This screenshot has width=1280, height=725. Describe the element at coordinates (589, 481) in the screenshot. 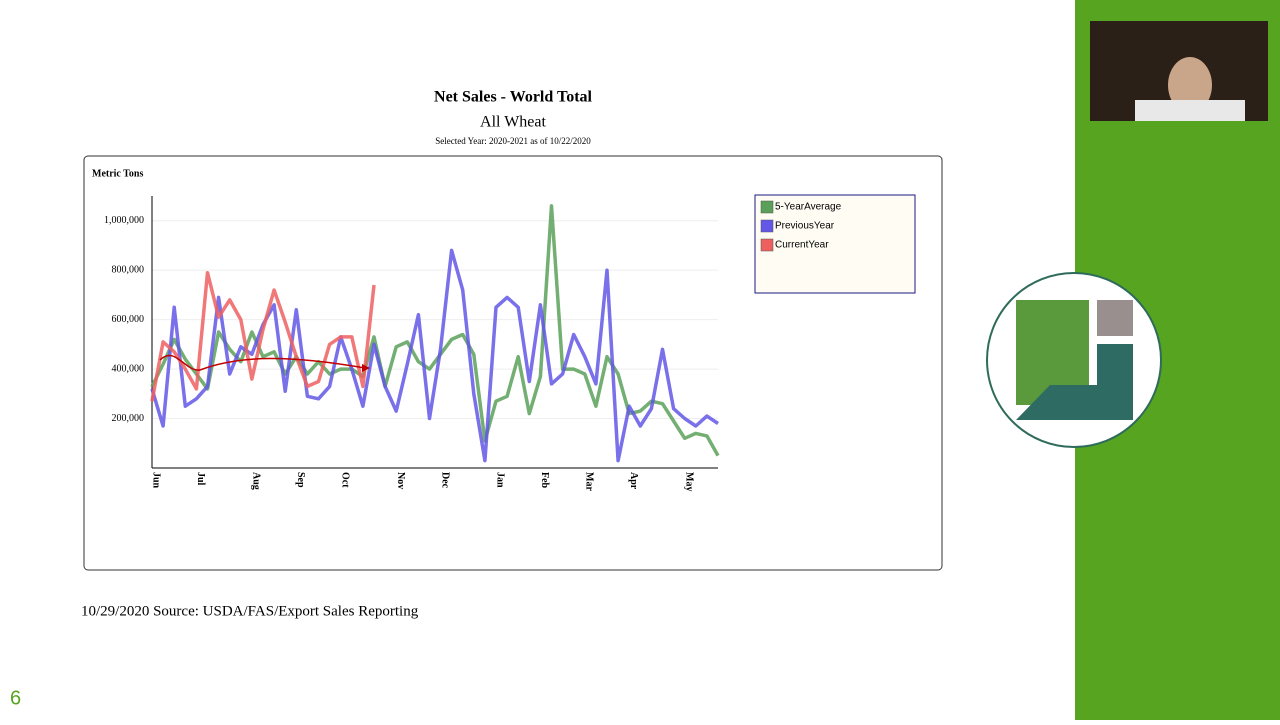

I see `x-tick-label: Mar` at that location.